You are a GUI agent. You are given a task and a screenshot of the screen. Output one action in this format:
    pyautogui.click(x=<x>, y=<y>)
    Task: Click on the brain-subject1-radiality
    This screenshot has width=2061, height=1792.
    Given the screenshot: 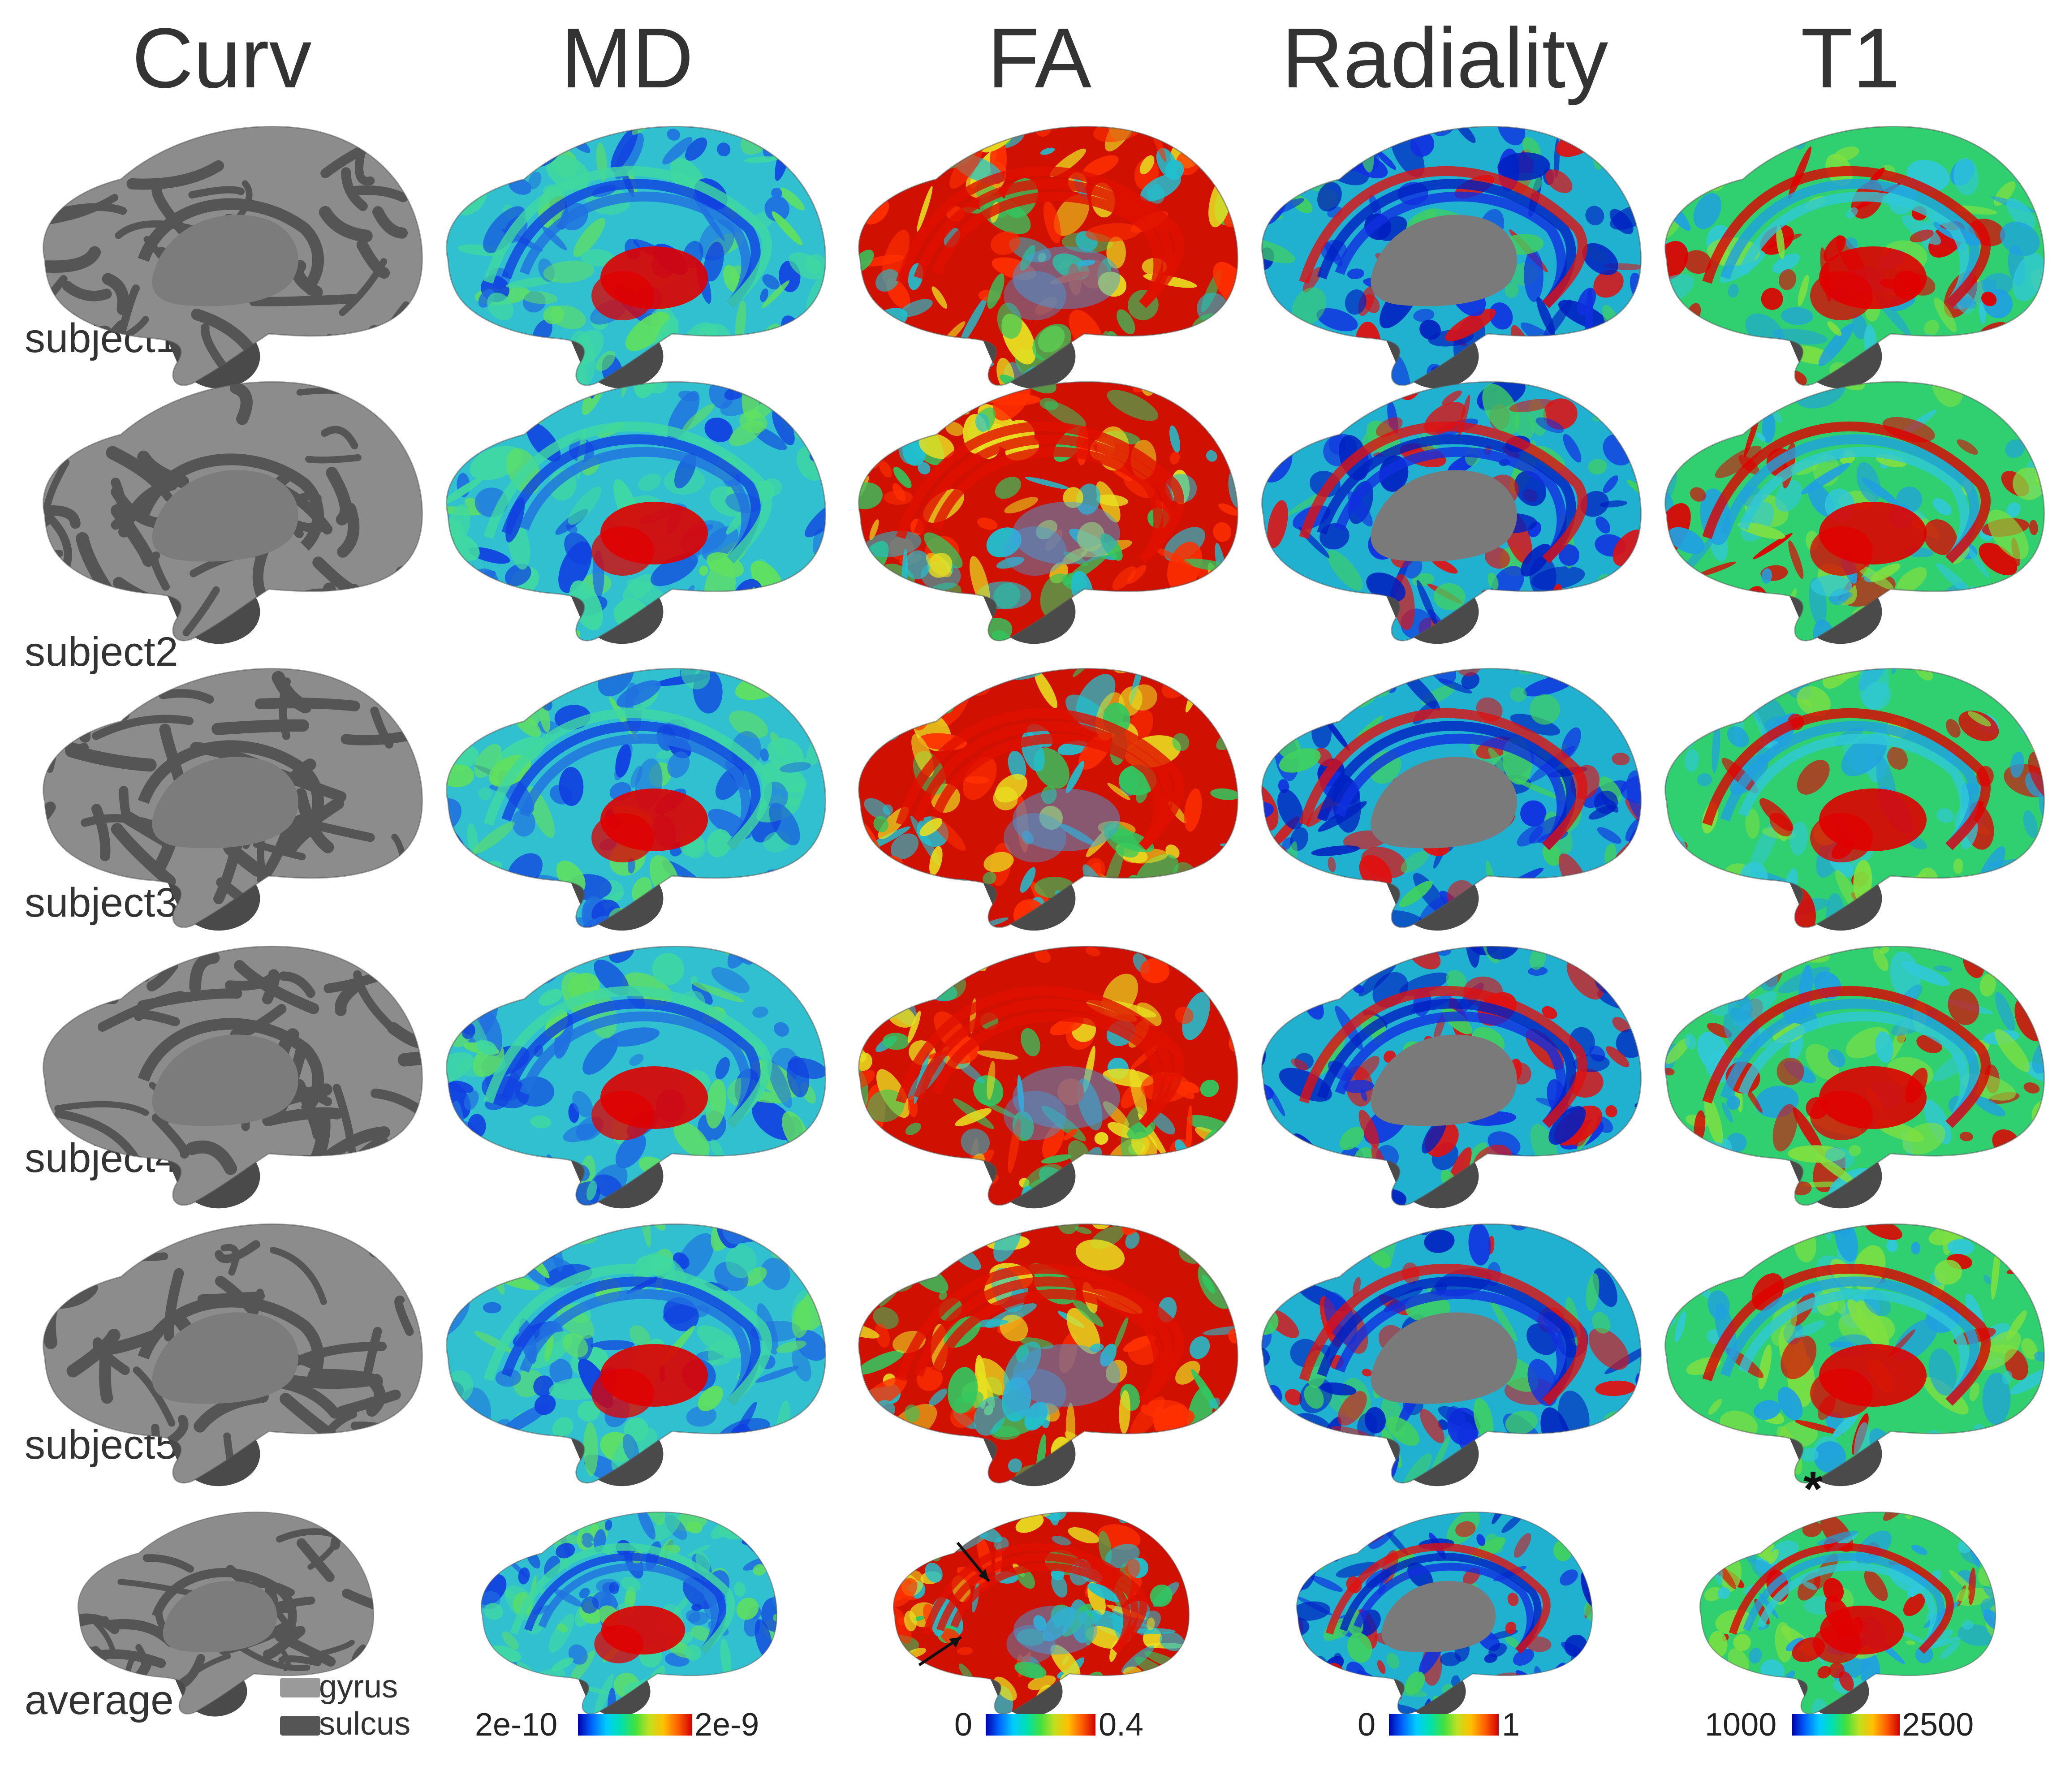 What is the action you would take?
    pyautogui.click(x=1443, y=253)
    